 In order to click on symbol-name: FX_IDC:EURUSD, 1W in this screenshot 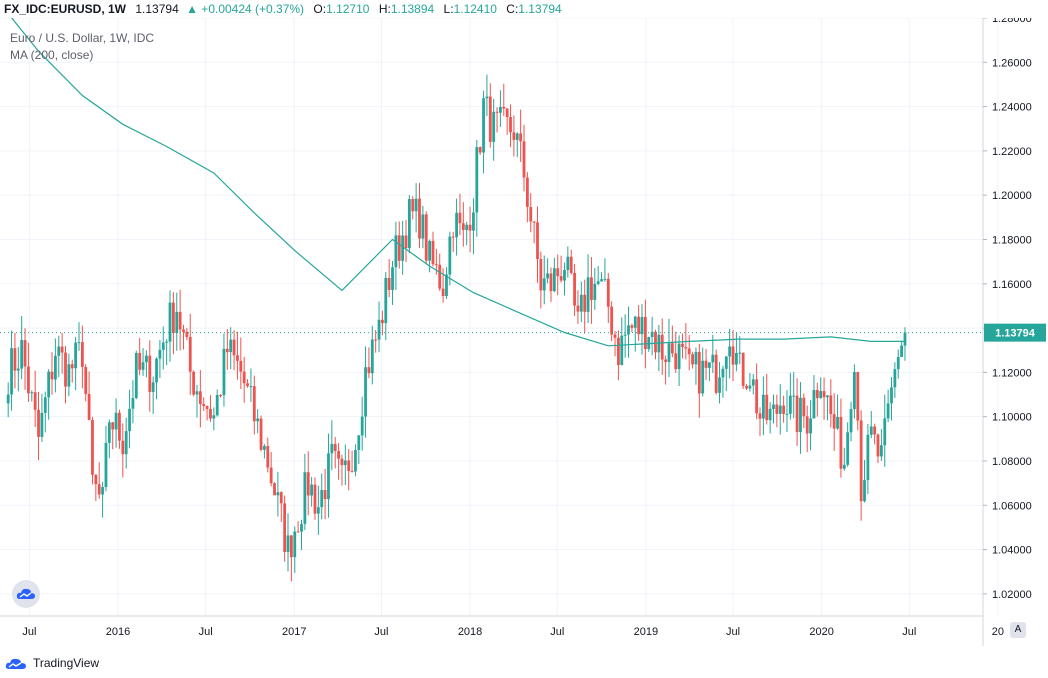, I will do `click(65, 9)`.